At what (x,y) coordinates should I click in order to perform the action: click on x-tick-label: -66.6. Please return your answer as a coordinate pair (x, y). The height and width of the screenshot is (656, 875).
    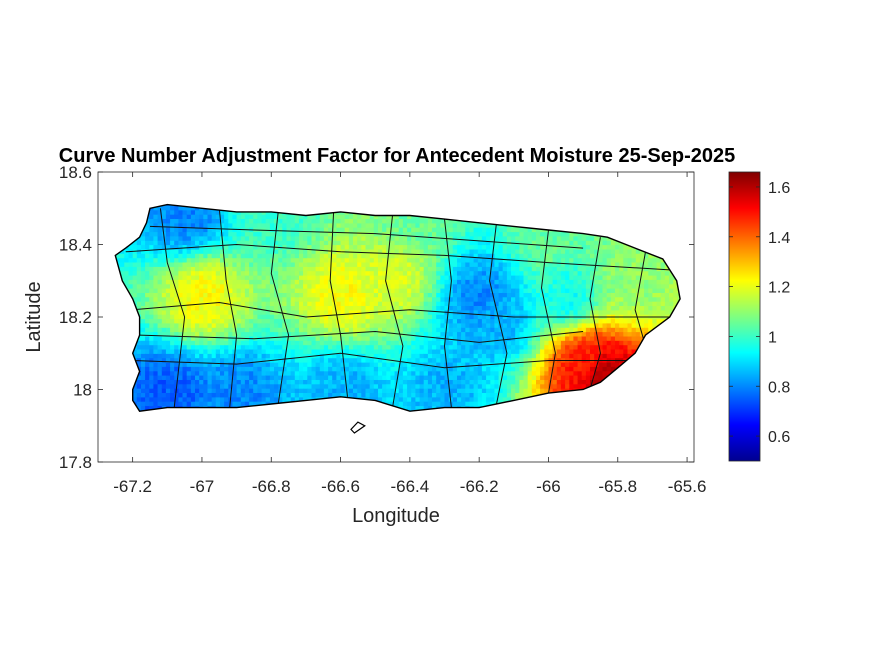
    Looking at the image, I should click on (340, 486).